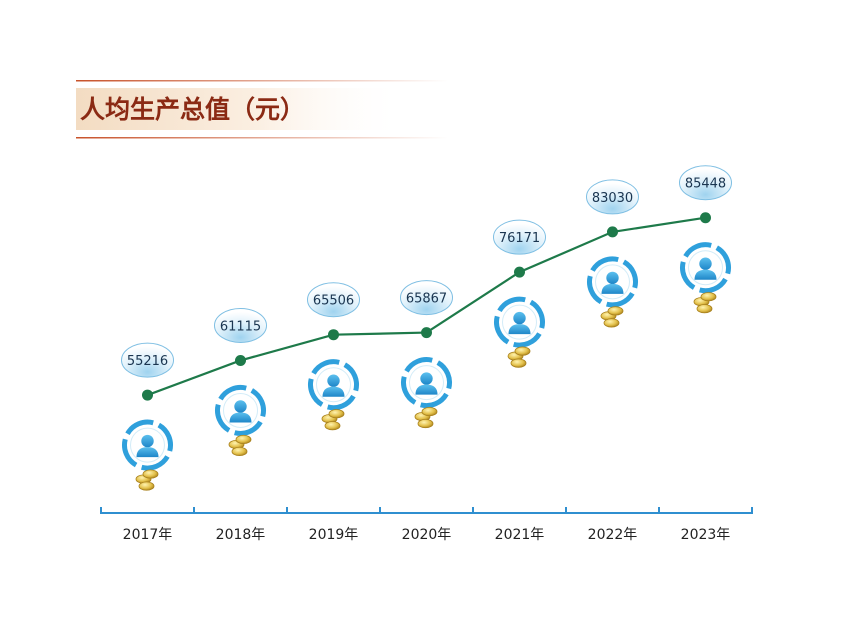  I want to click on data-label-badge: 55216, so click(147, 360).